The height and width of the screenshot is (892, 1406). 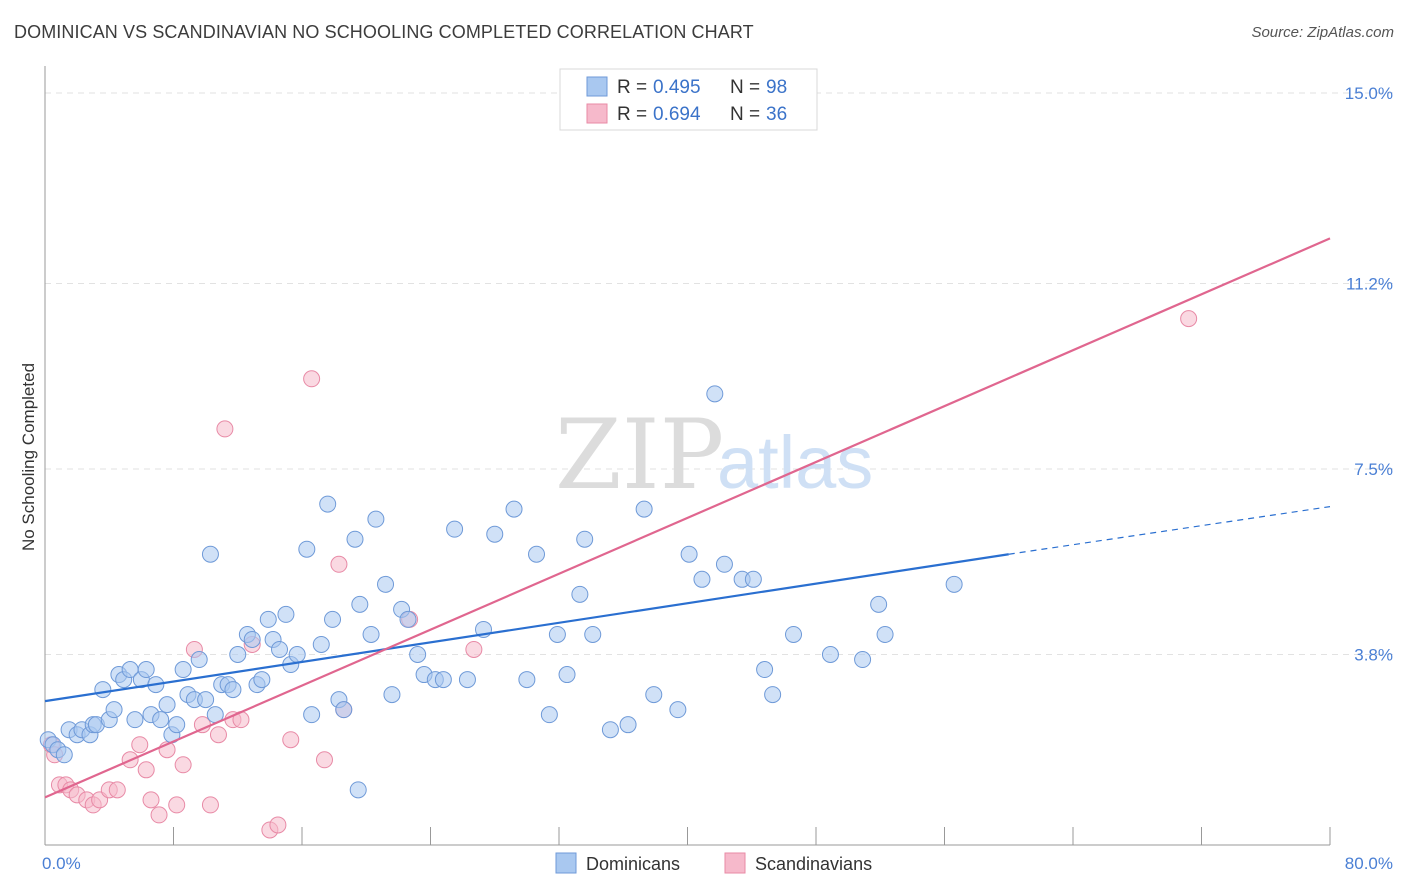 I want to click on watermark-atlas: atlas, so click(x=795, y=462).